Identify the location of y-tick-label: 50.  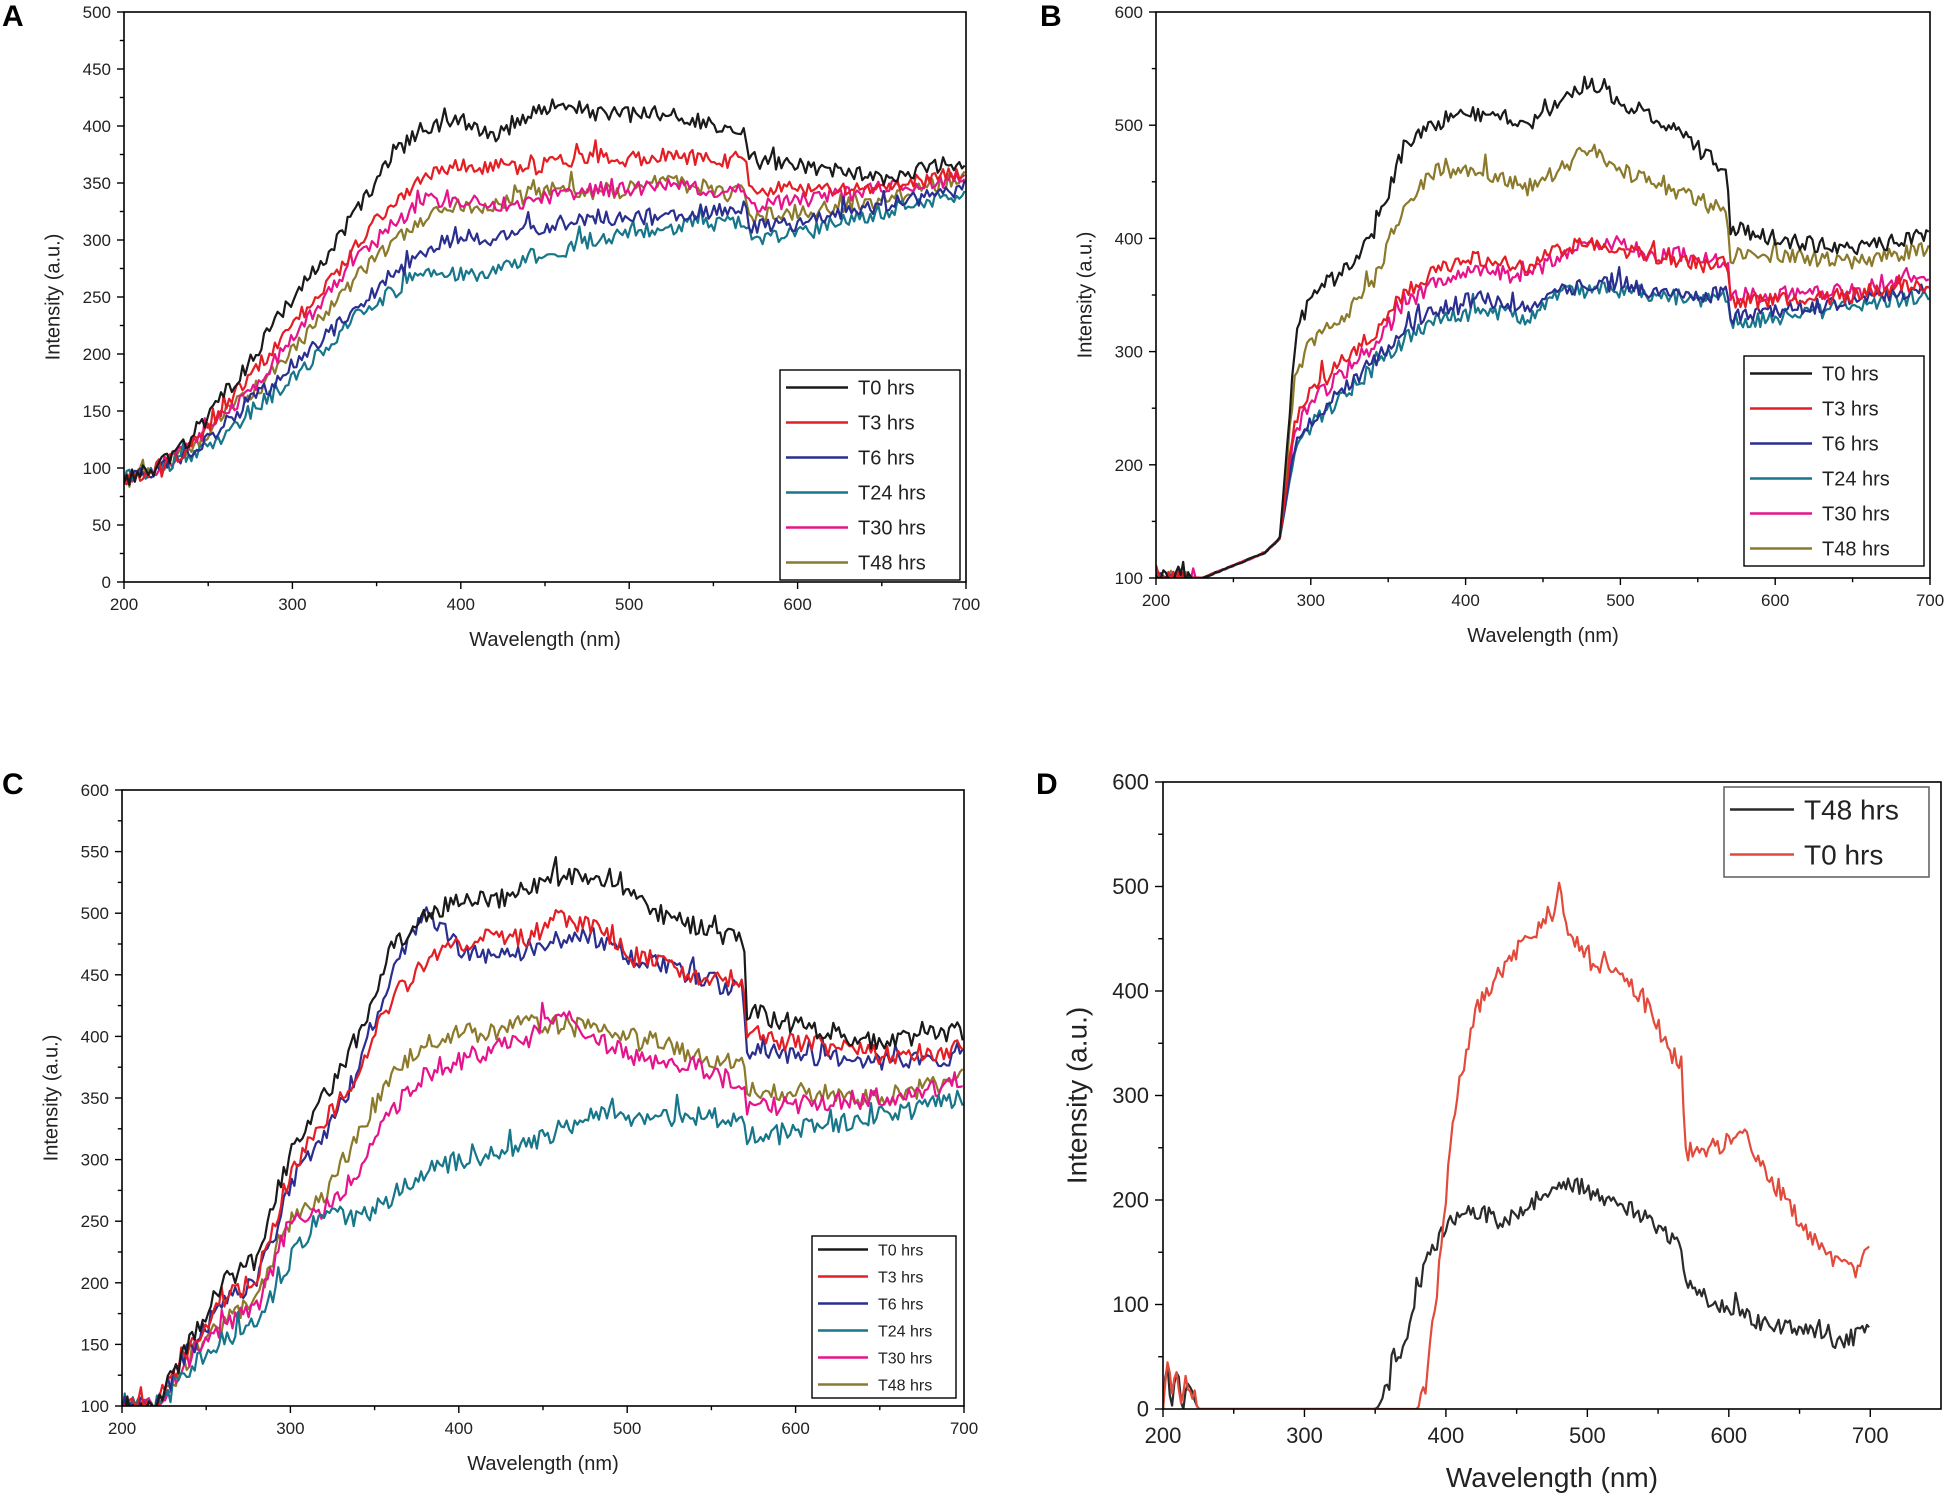
(101, 525).